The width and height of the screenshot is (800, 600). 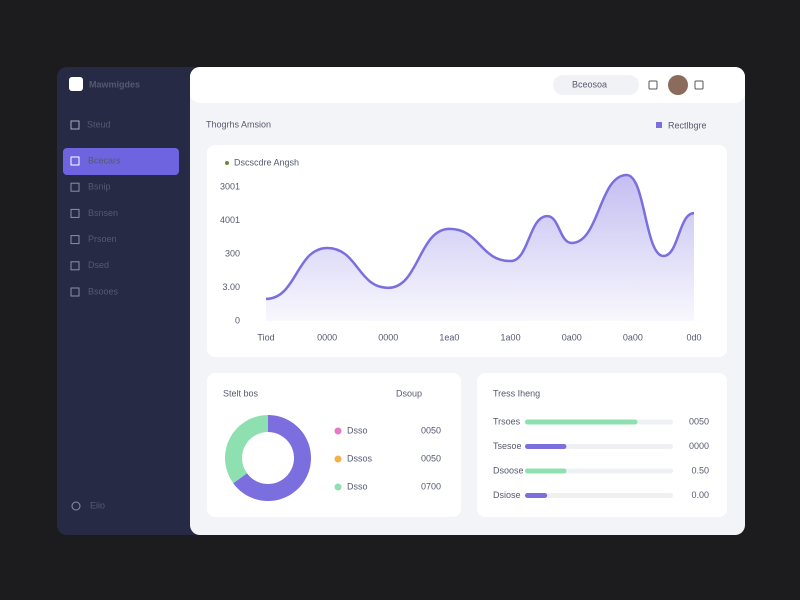 What do you see at coordinates (238, 124) in the screenshot?
I see `page-title: Thogrhs Amsion` at bounding box center [238, 124].